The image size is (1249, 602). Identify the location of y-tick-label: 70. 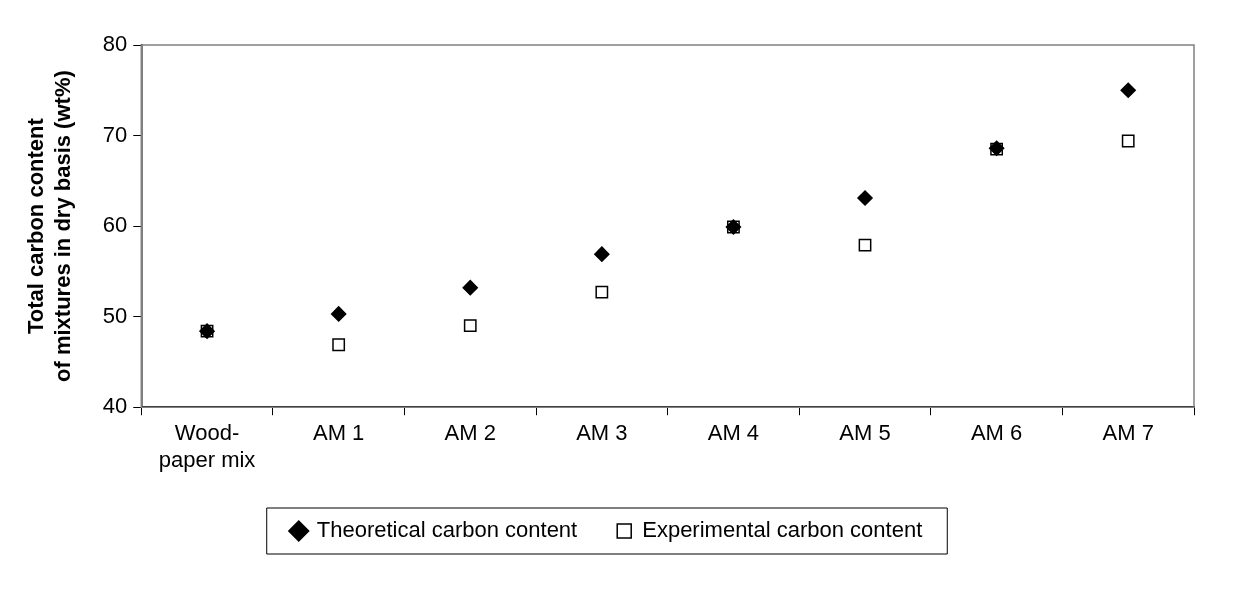
(115, 134).